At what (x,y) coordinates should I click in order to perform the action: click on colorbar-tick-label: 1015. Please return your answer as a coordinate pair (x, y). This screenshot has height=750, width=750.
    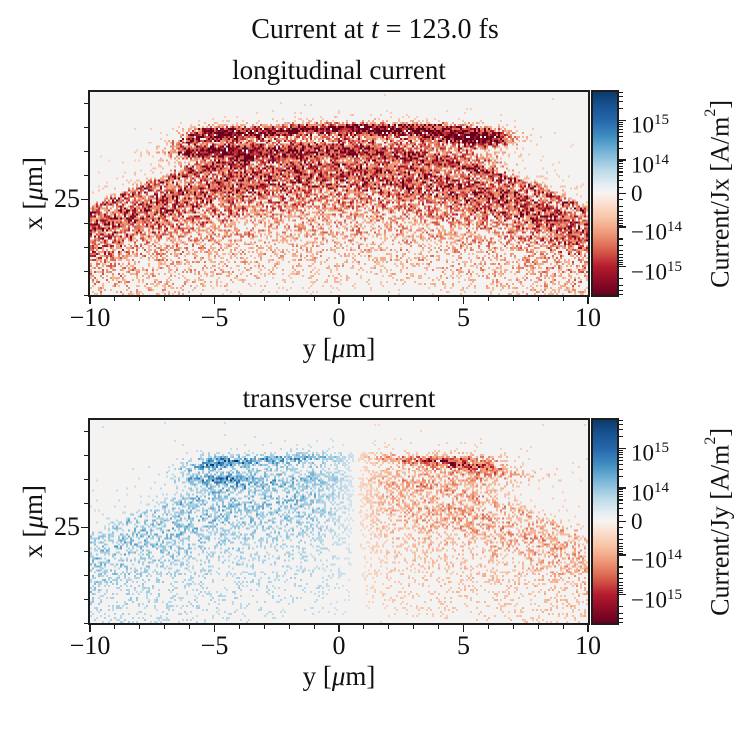
    Looking at the image, I should click on (650, 125).